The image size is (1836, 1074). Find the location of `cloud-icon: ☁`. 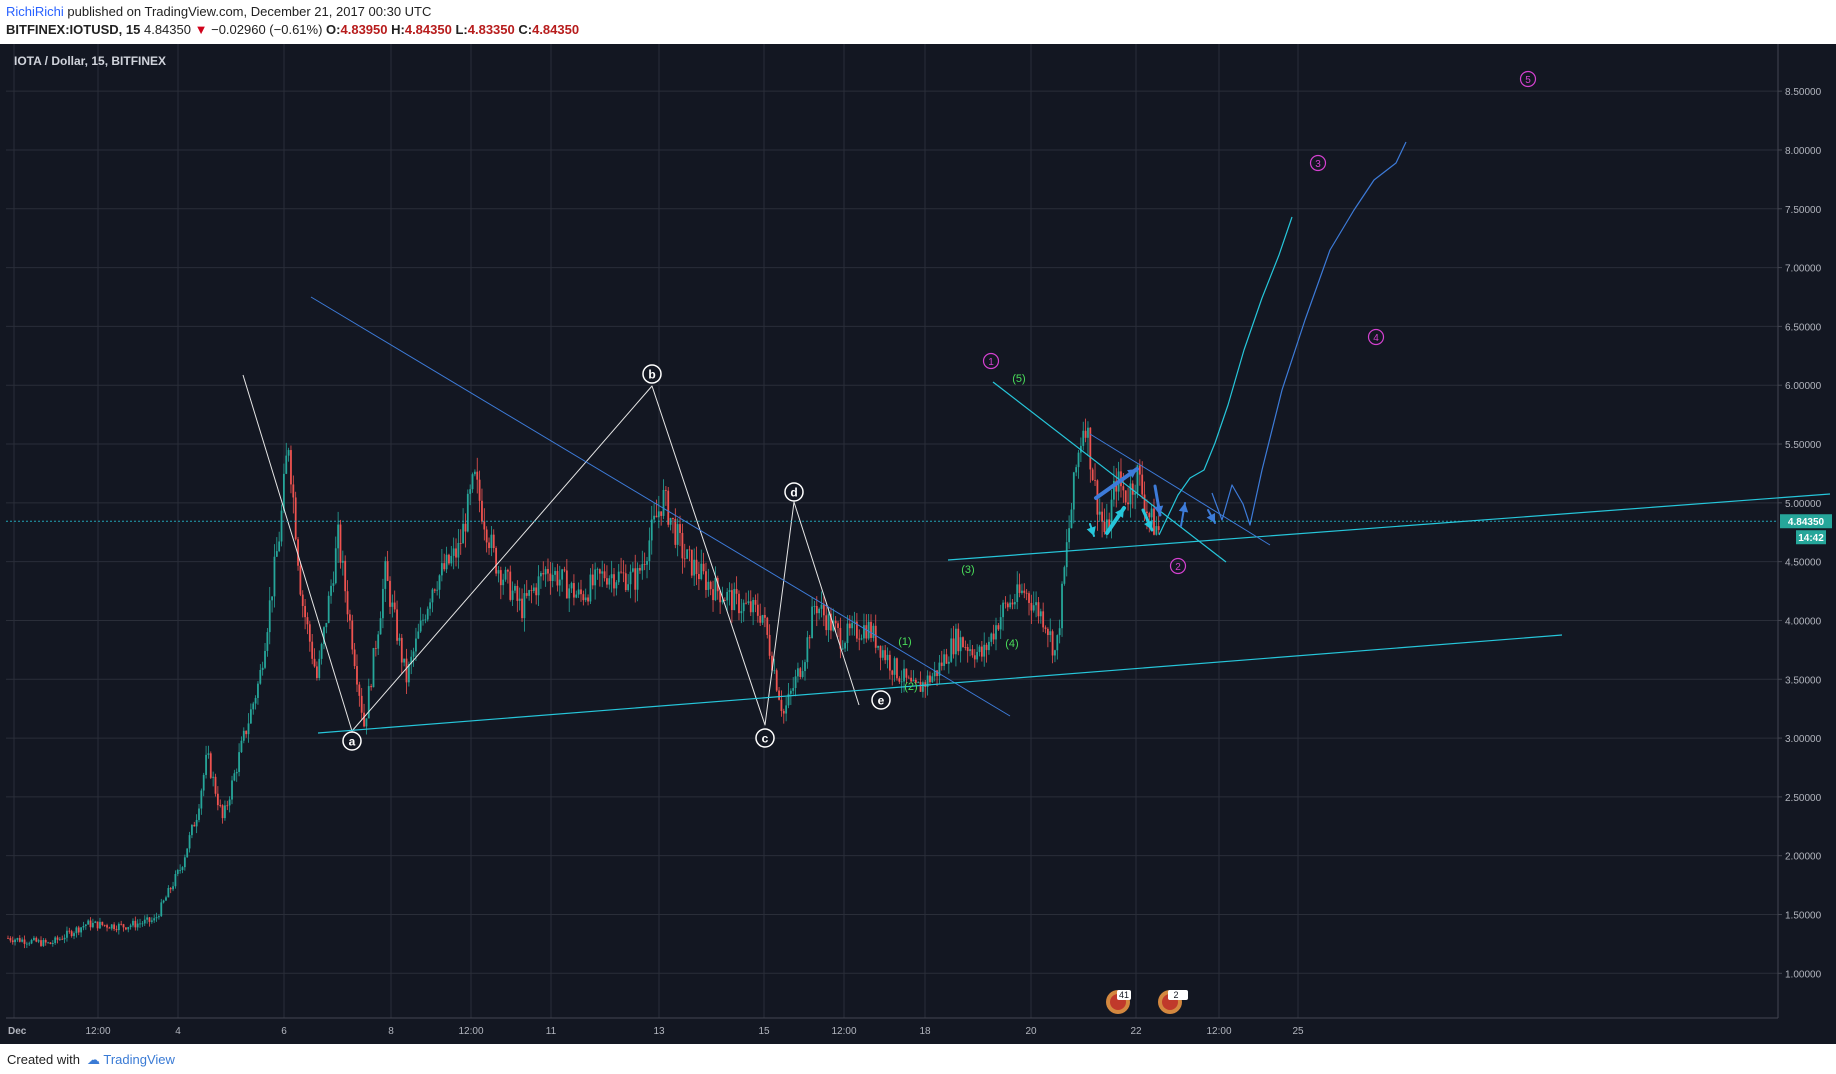

cloud-icon: ☁ is located at coordinates (93, 1059).